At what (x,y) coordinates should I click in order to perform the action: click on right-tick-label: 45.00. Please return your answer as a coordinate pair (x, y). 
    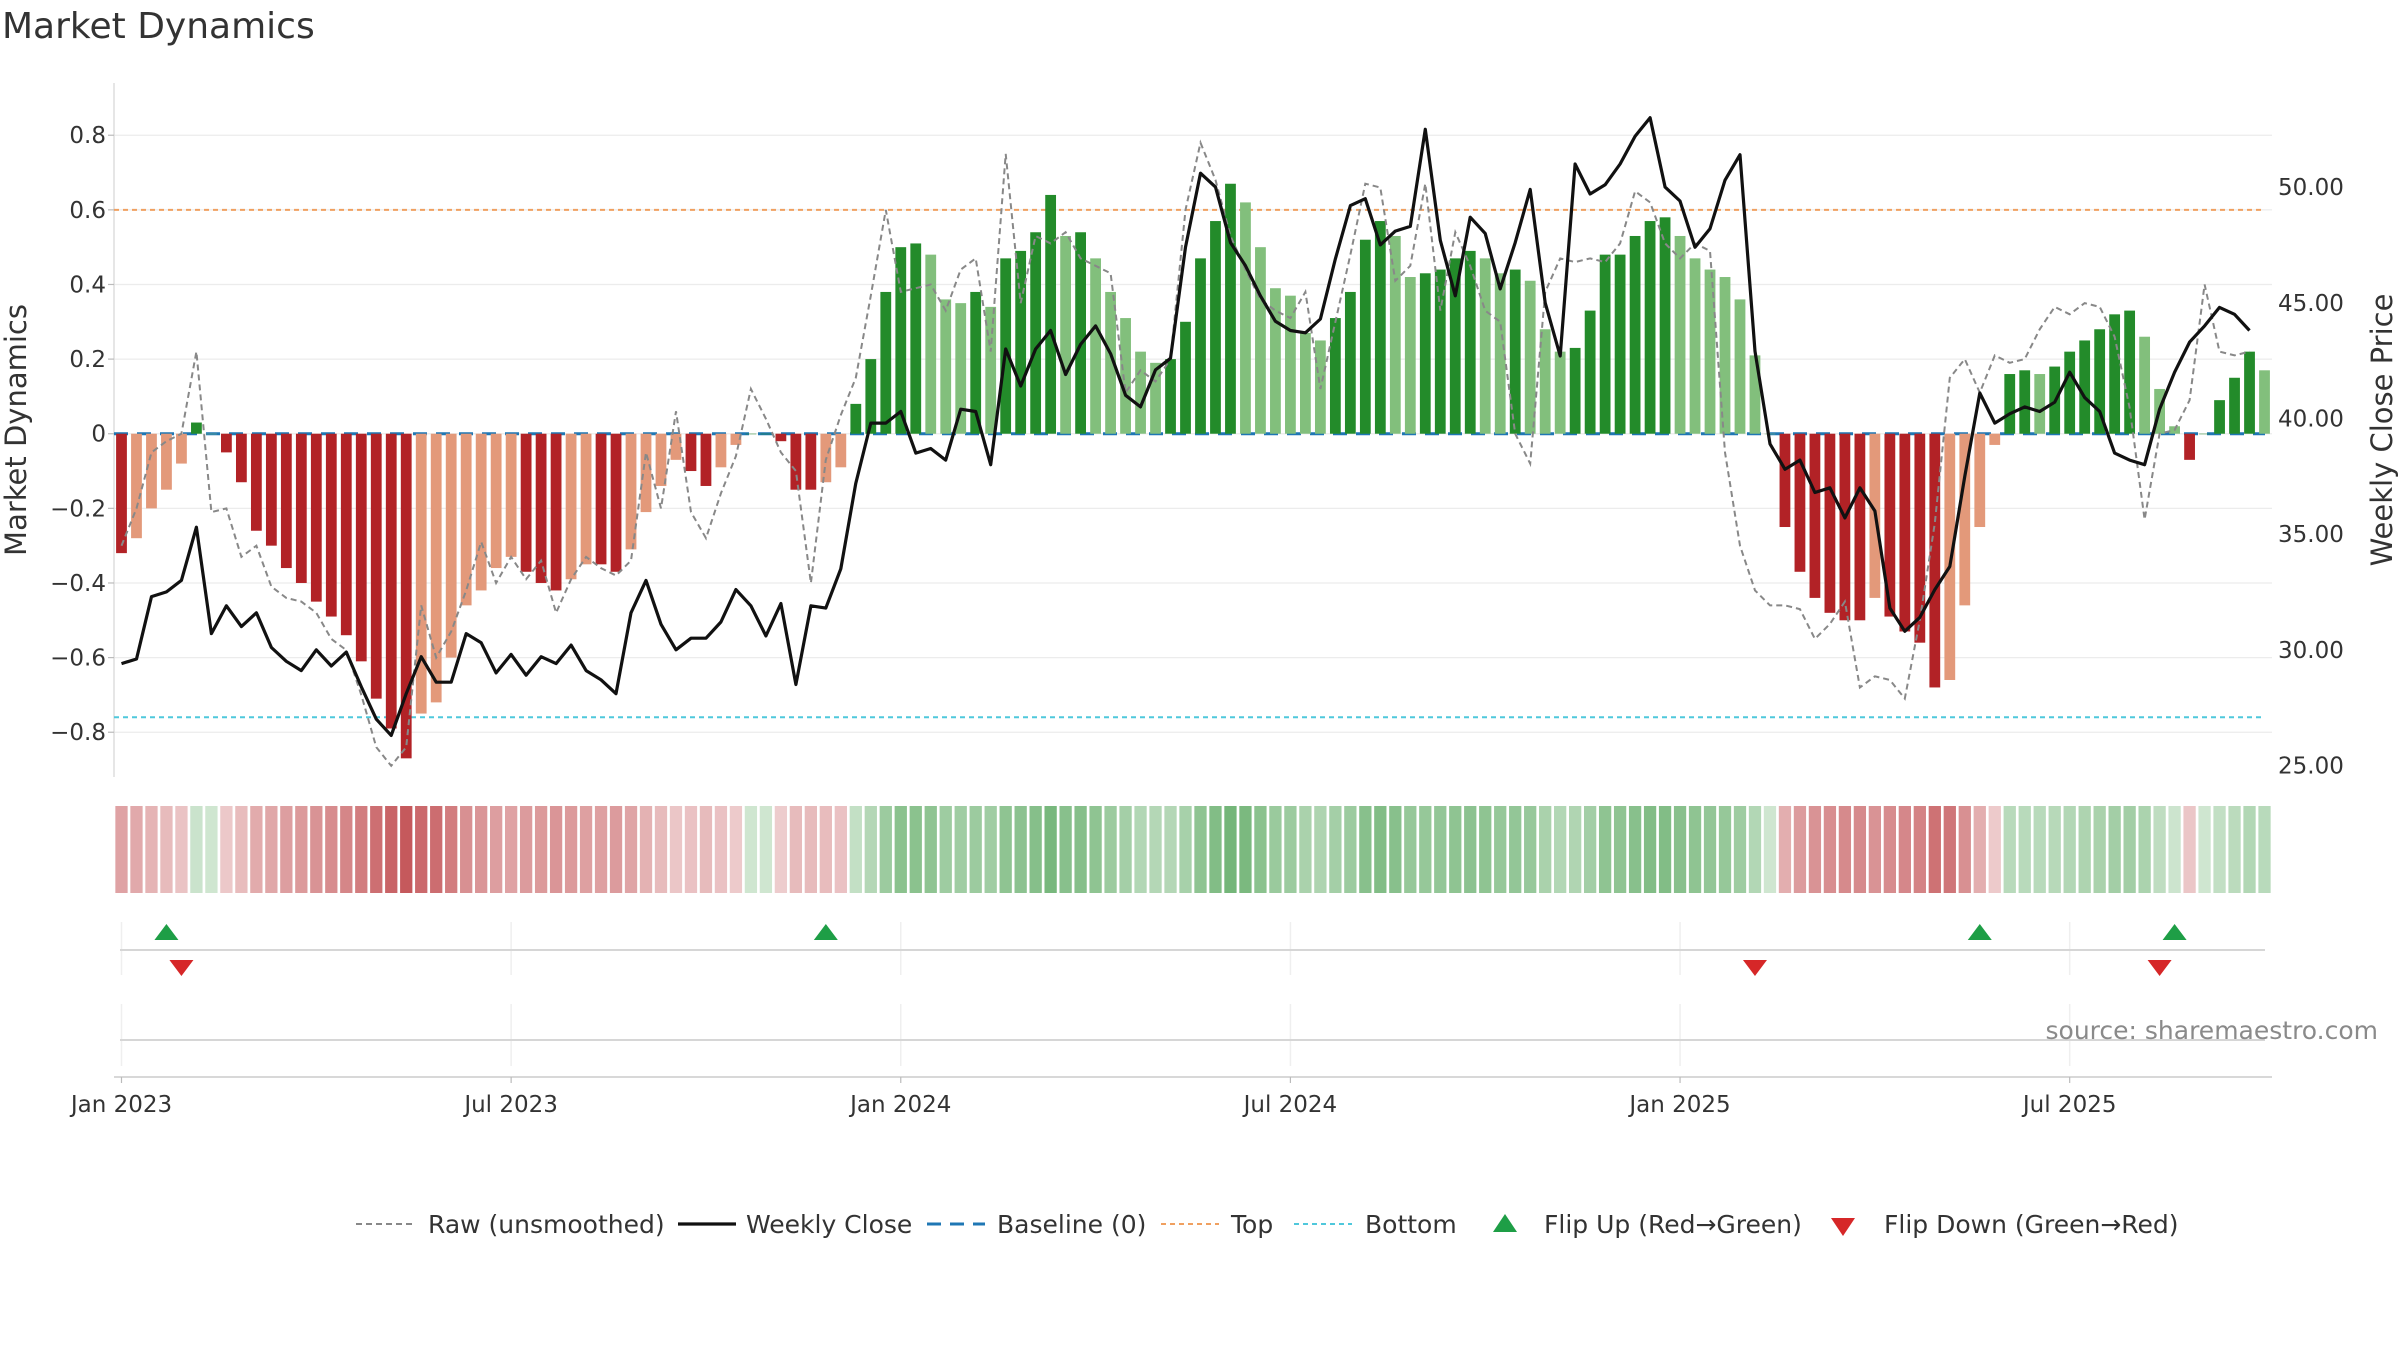
    Looking at the image, I should click on (2311, 304).